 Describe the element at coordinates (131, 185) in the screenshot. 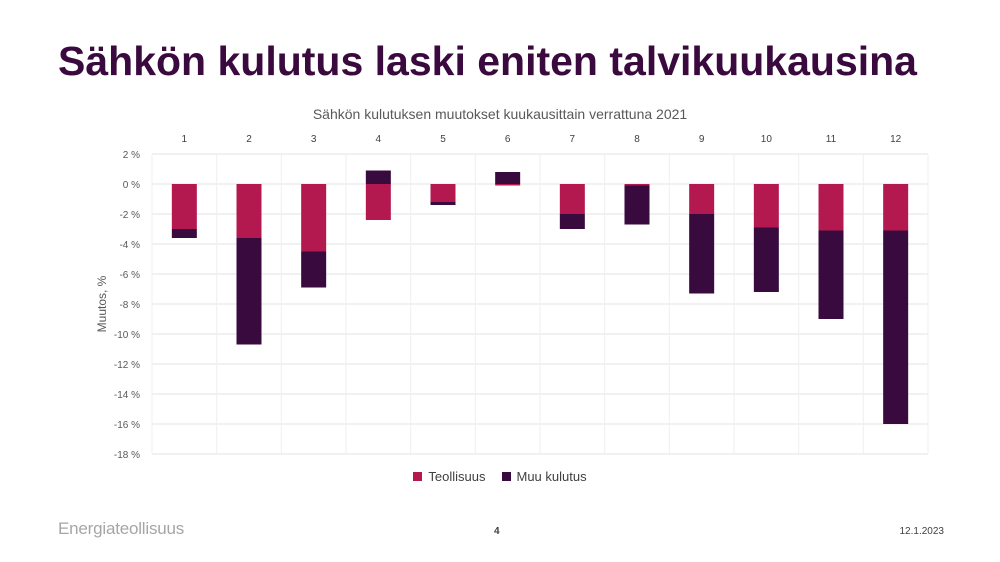

I see `y-tick-label: 0 %` at that location.